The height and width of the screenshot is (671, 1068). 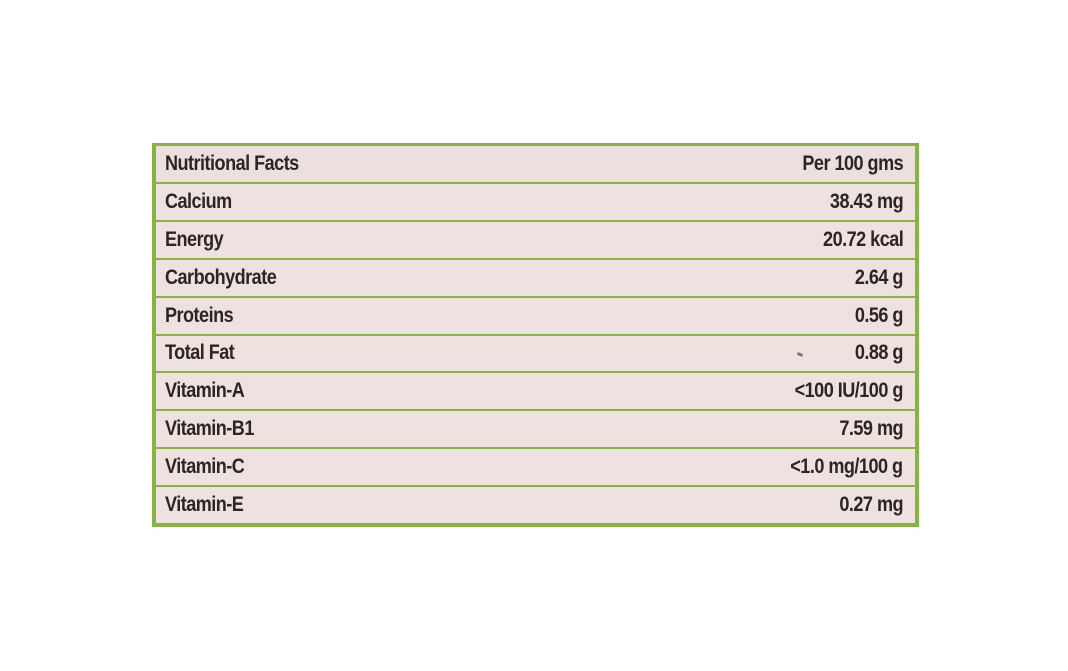 I want to click on row-value: <100 IU/100 g, so click(x=849, y=391).